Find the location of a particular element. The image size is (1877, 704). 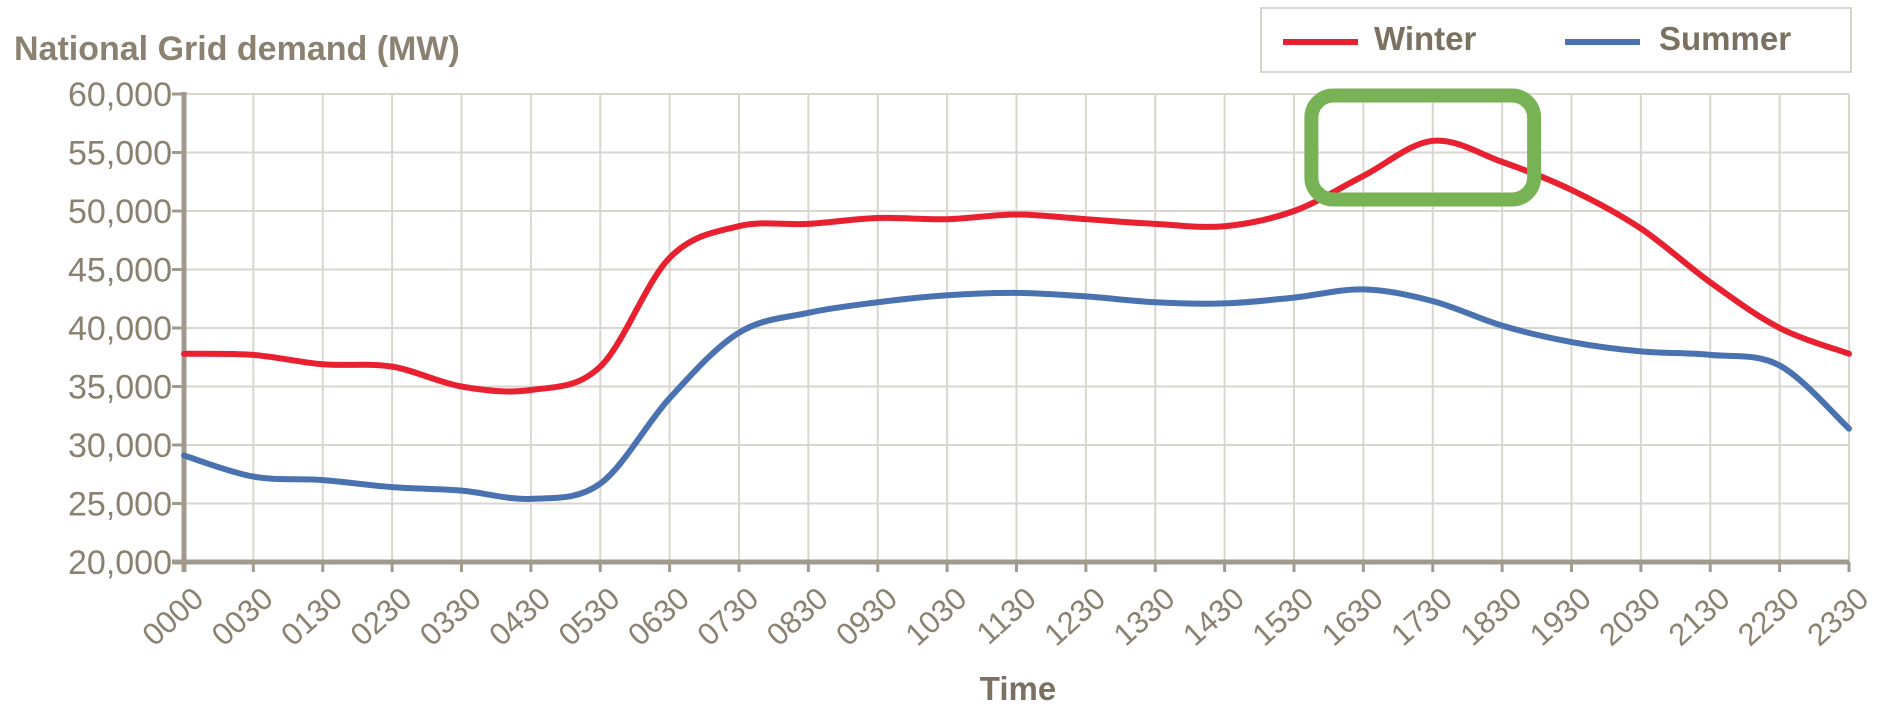

x-tick-label: 1930 is located at coordinates (1560, 616).